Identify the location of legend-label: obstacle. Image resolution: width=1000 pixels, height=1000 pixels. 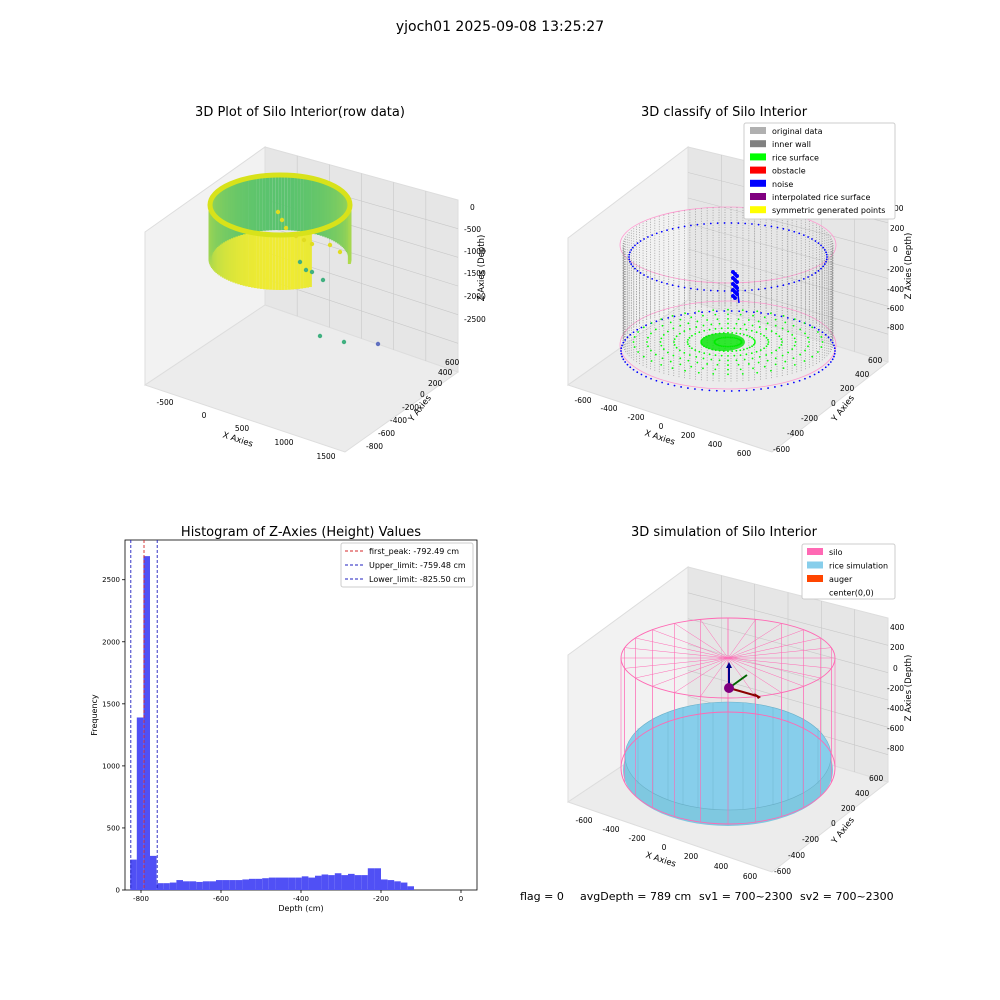
(789, 171).